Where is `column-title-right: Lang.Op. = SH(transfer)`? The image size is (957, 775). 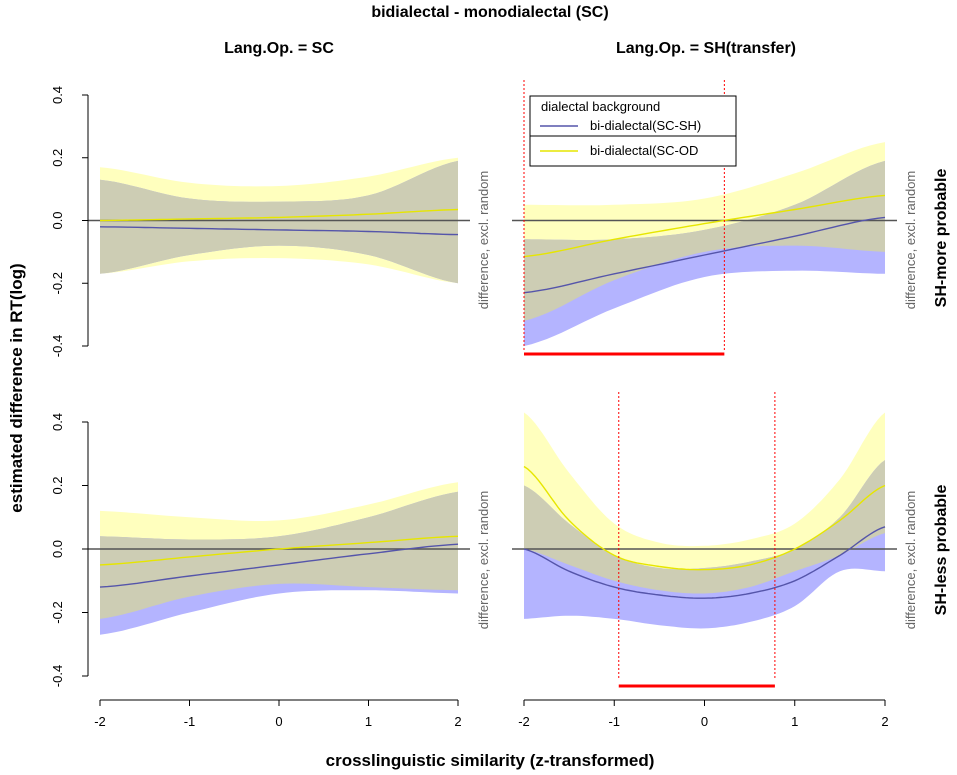
column-title-right: Lang.Op. = SH(transfer) is located at coordinates (706, 48).